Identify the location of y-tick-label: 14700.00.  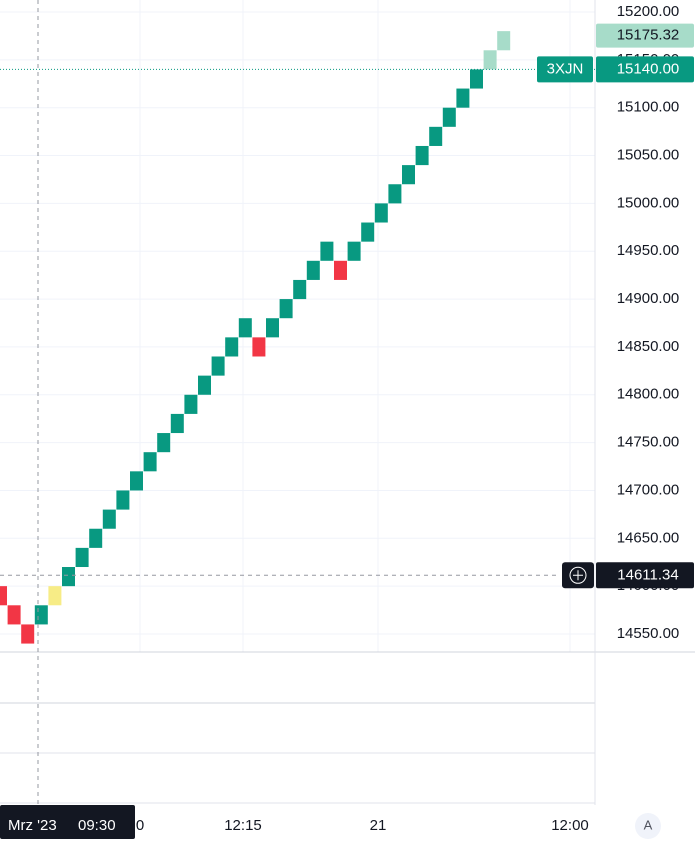
(648, 489).